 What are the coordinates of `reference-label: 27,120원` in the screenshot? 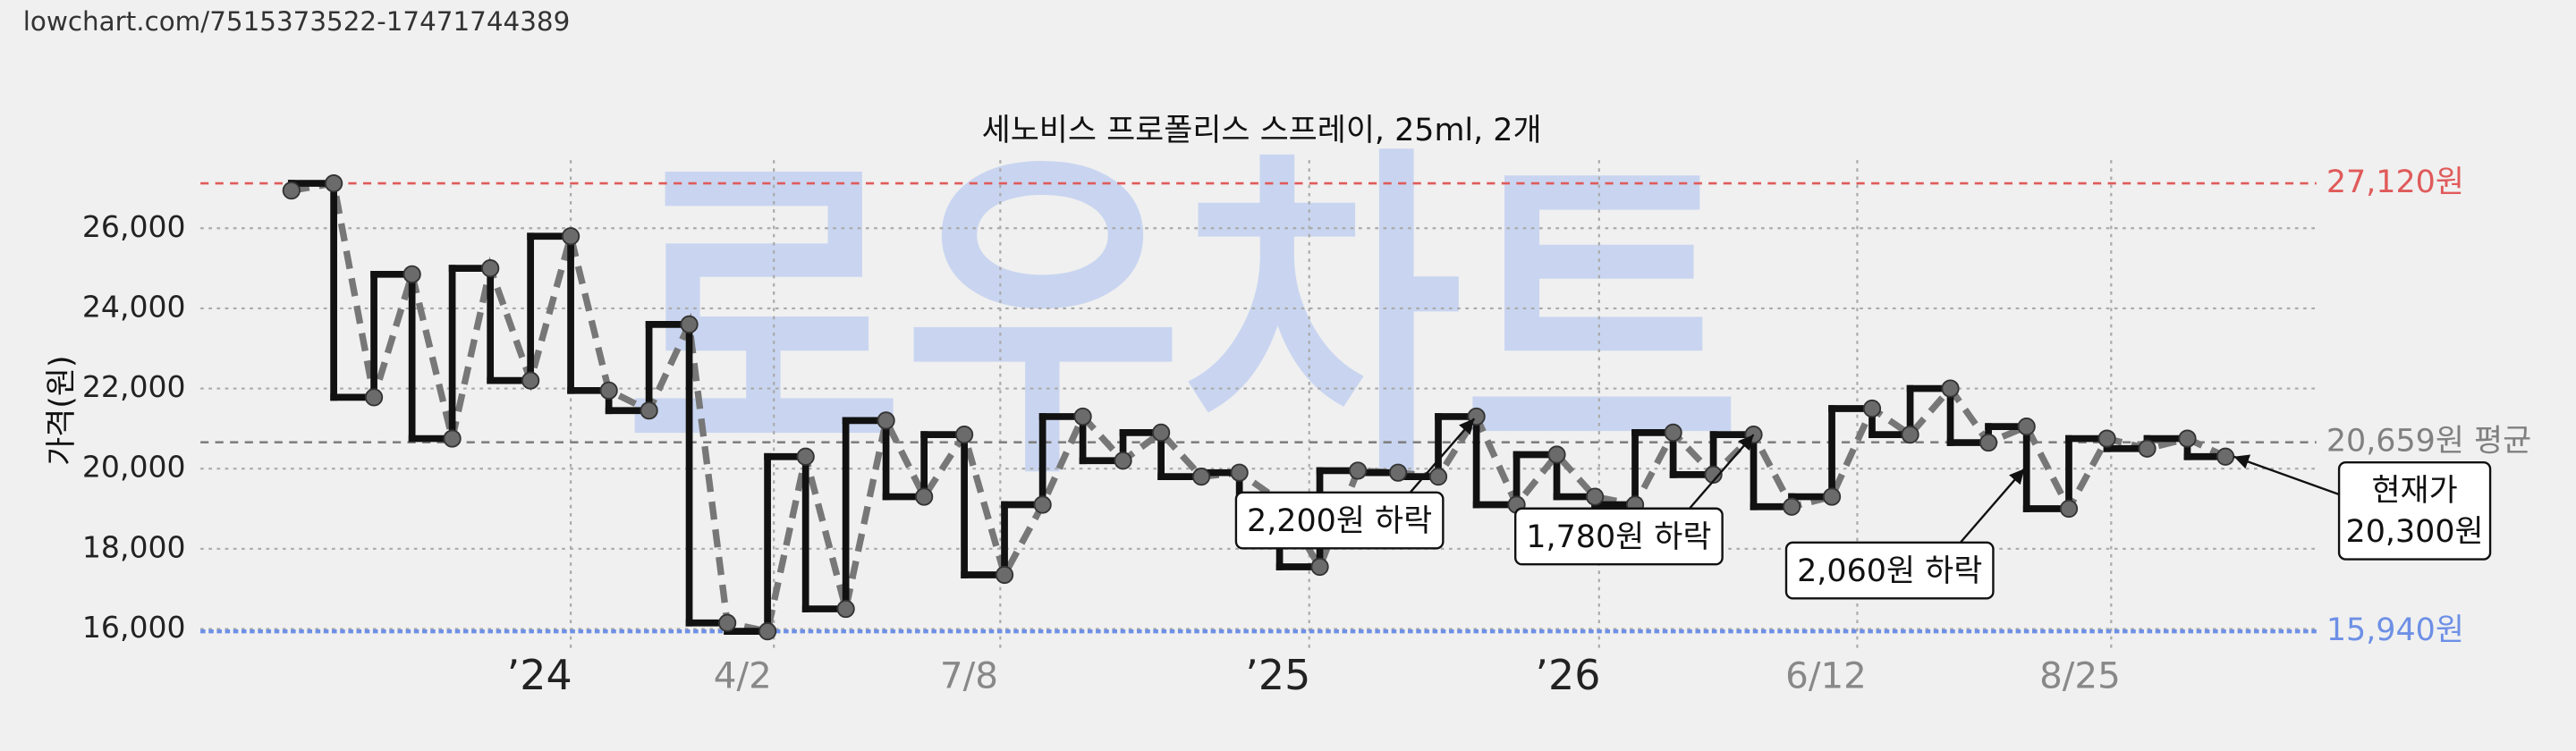 It's located at (2395, 183).